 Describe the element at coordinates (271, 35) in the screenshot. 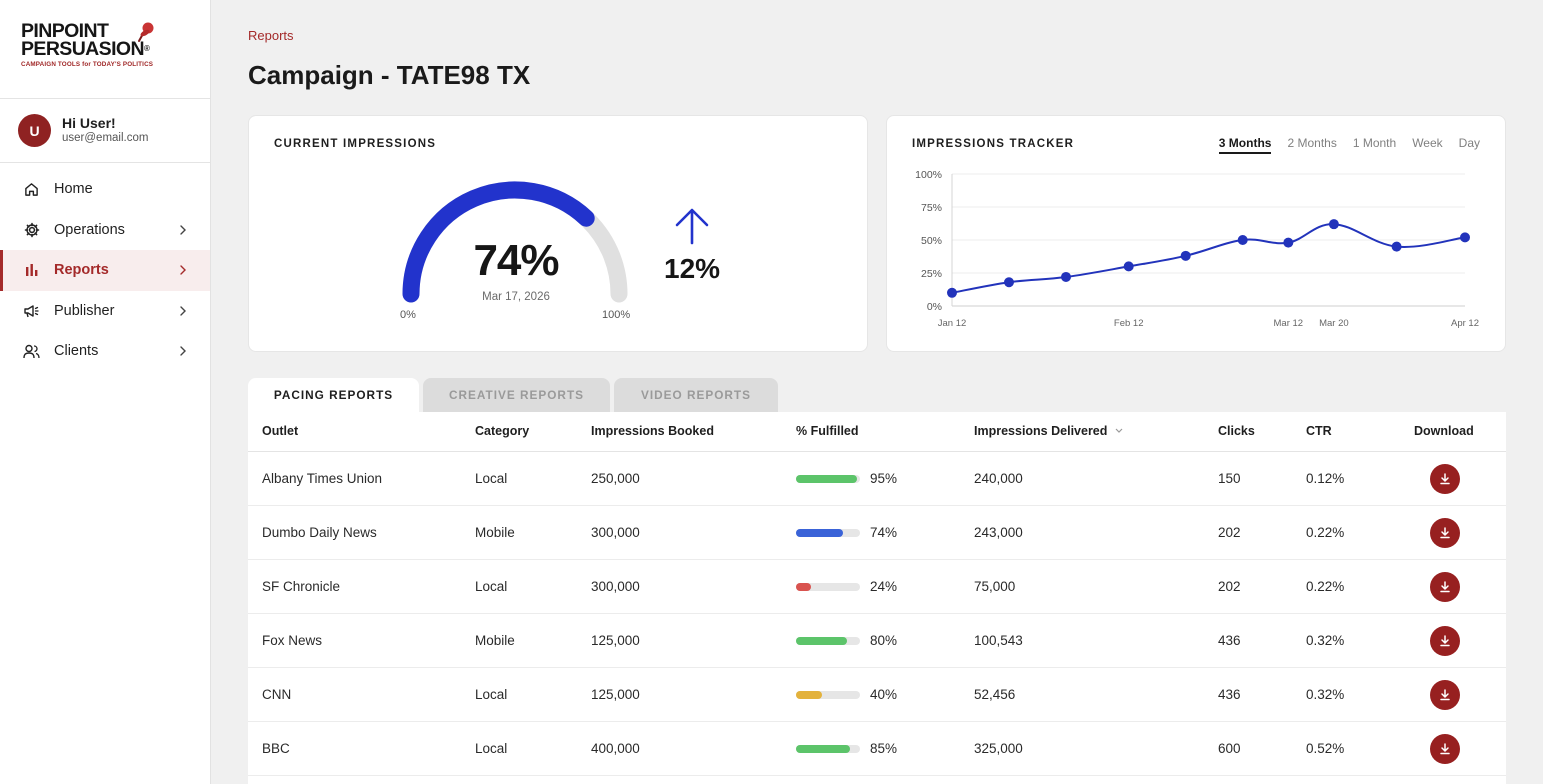

I see `breadcrumb: Reports` at that location.